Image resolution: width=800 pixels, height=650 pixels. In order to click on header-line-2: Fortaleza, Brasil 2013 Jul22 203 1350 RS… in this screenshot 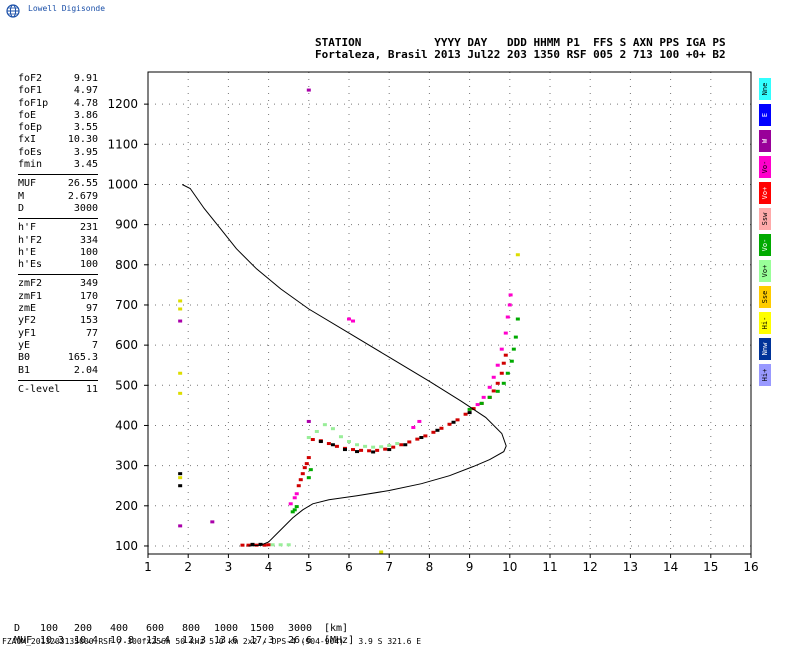, I will do `click(520, 54)`.